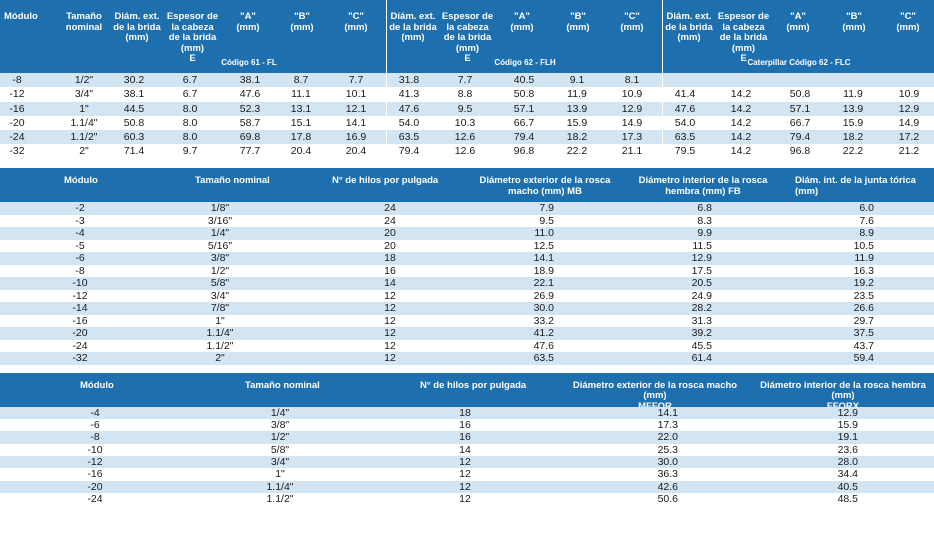 Image resolution: width=934 pixels, height=550 pixels. Describe the element at coordinates (855, 186) in the screenshot. I see `header-junta: Diám. int. de la junta tórica (mm)` at that location.